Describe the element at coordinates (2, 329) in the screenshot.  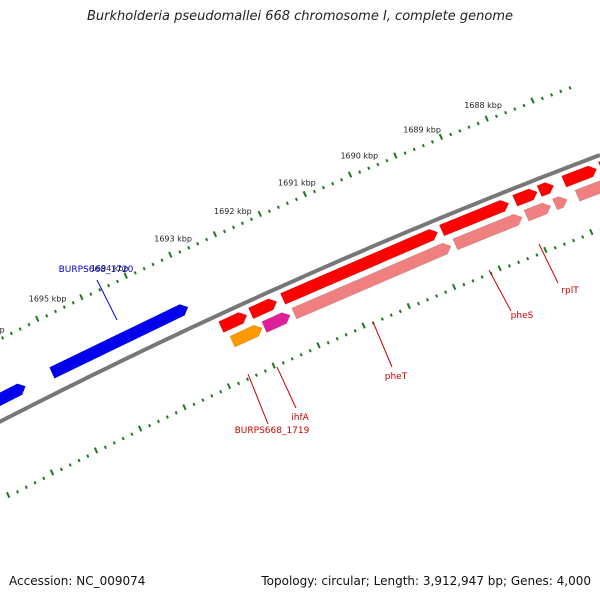
I see `scale-label: 1696 kbp` at that location.